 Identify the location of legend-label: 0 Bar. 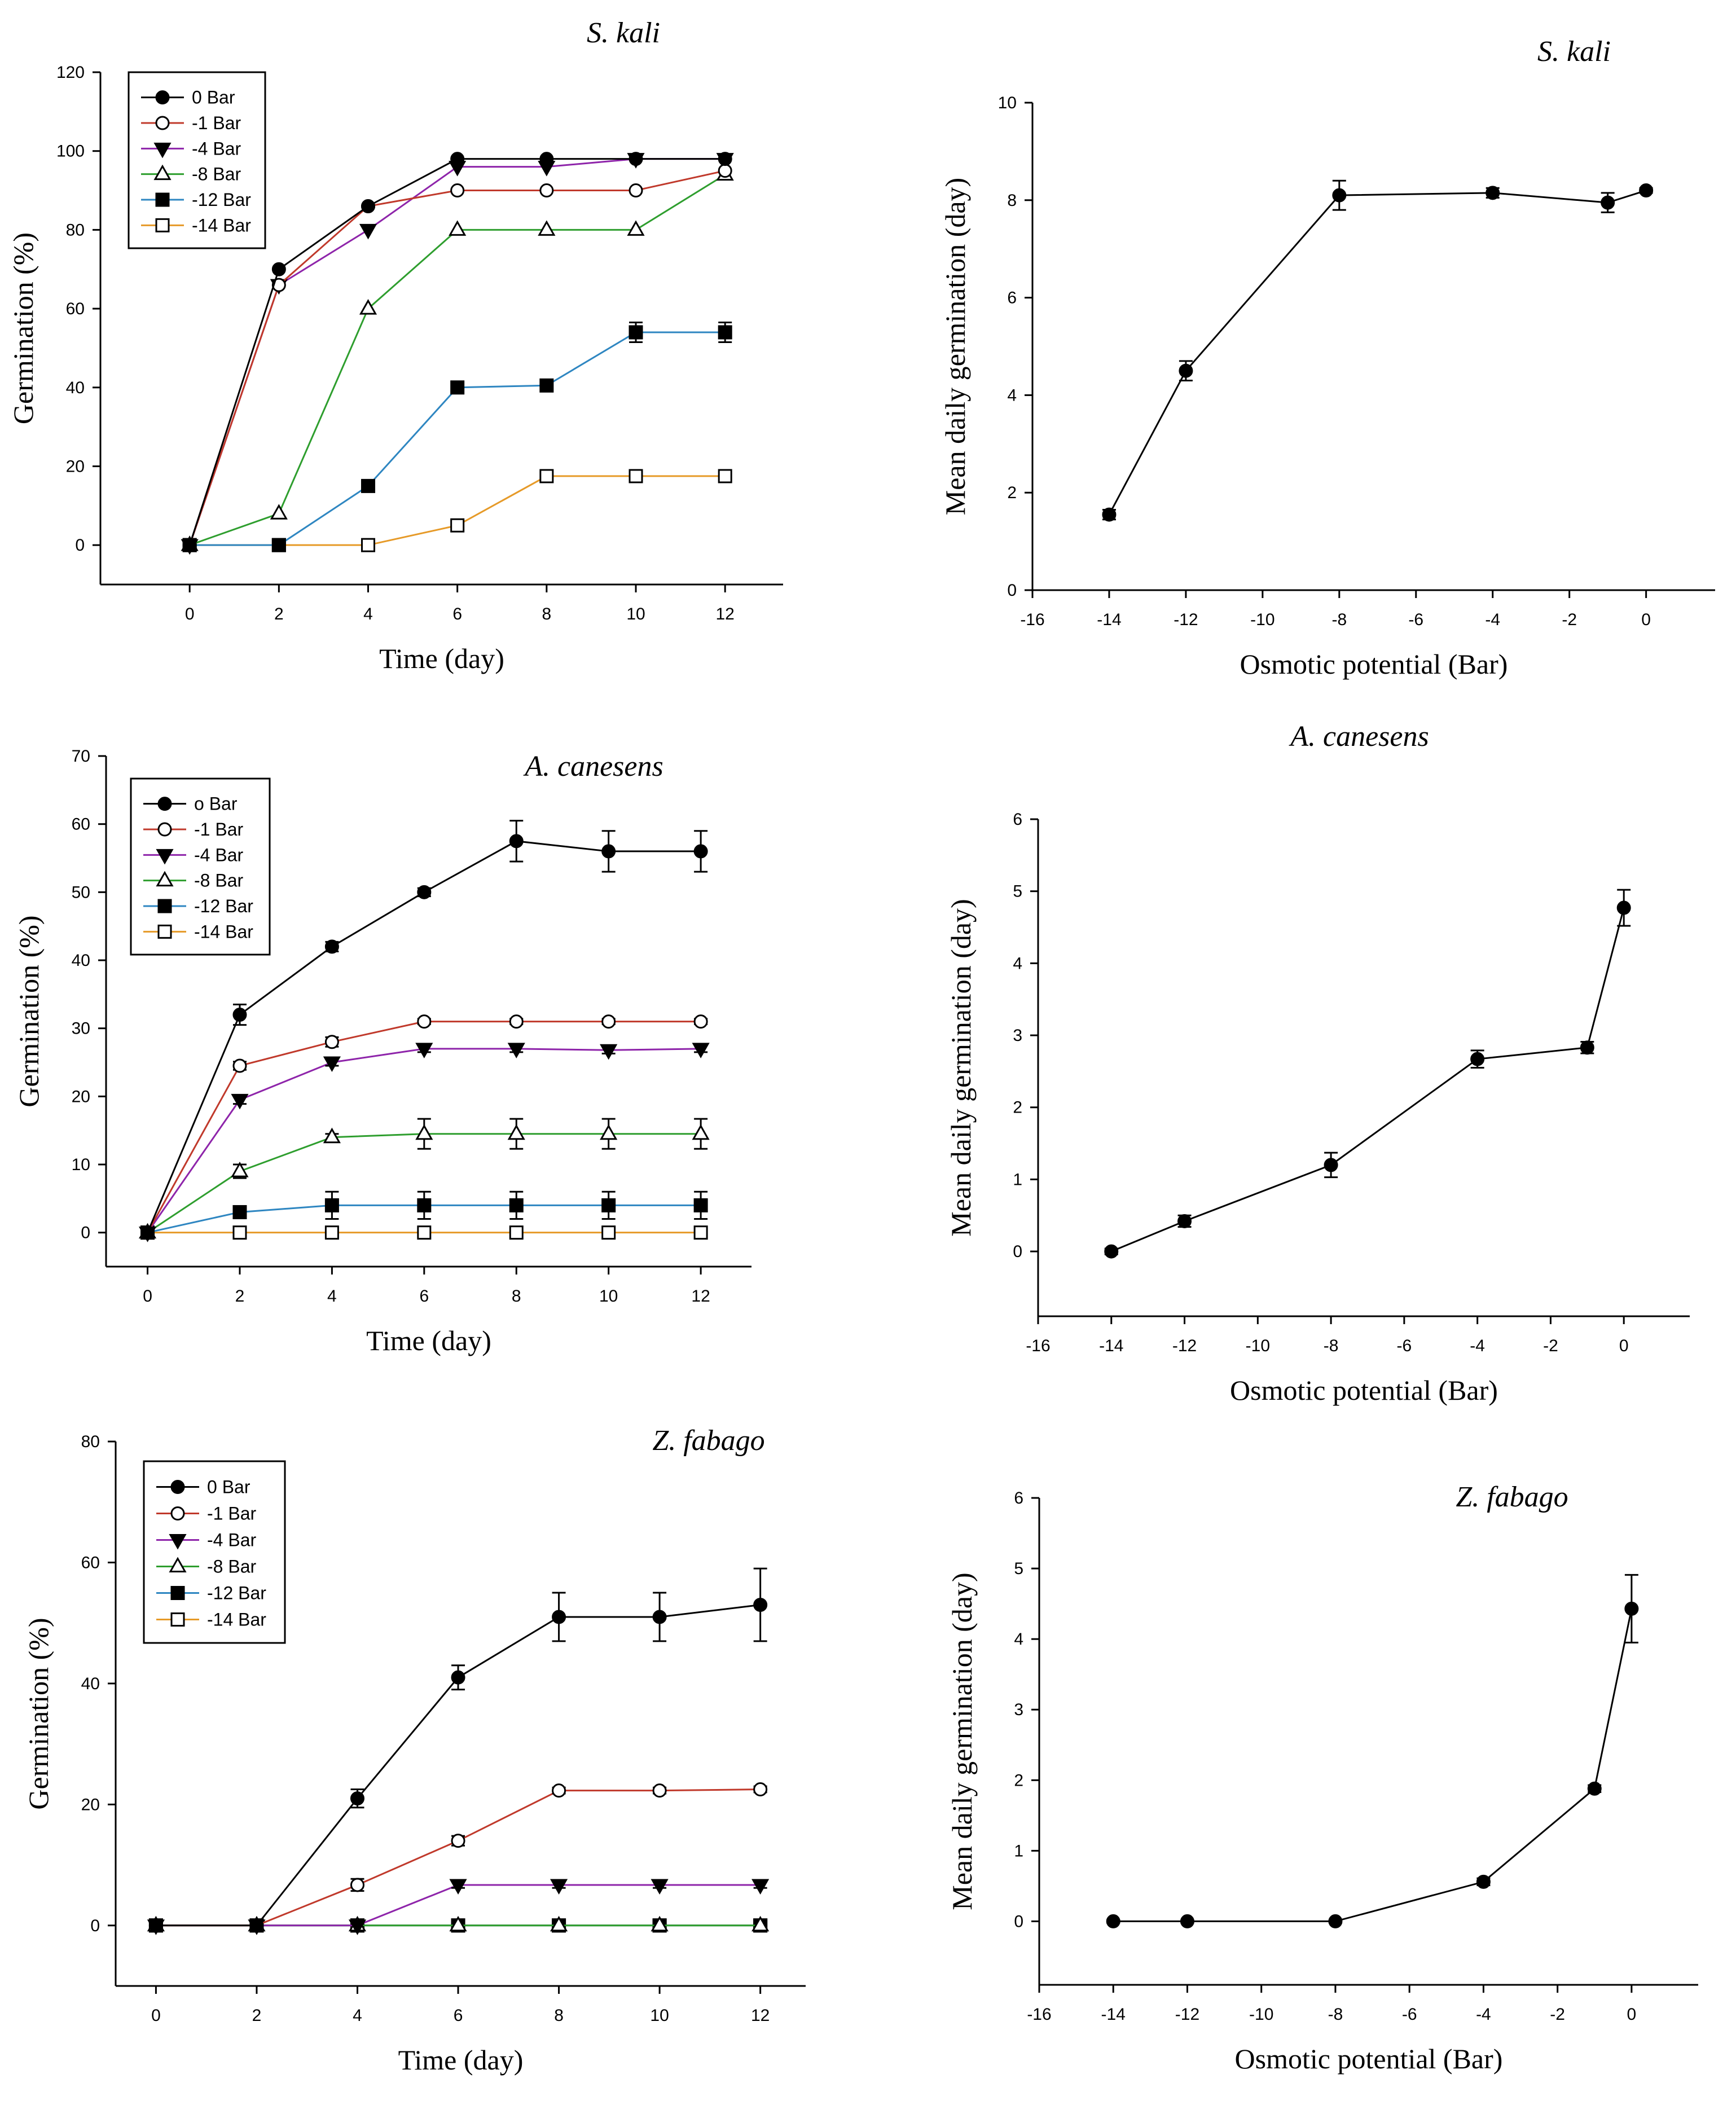
(214, 97).